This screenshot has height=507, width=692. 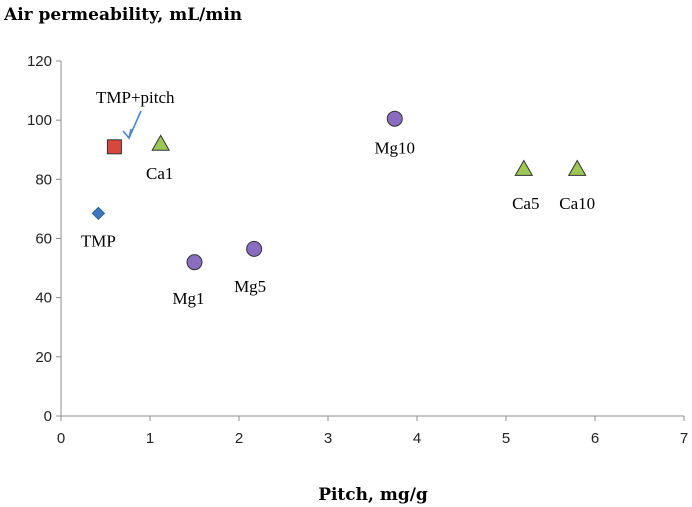 What do you see at coordinates (114, 147) in the screenshot?
I see `point-tmp-pitch` at bounding box center [114, 147].